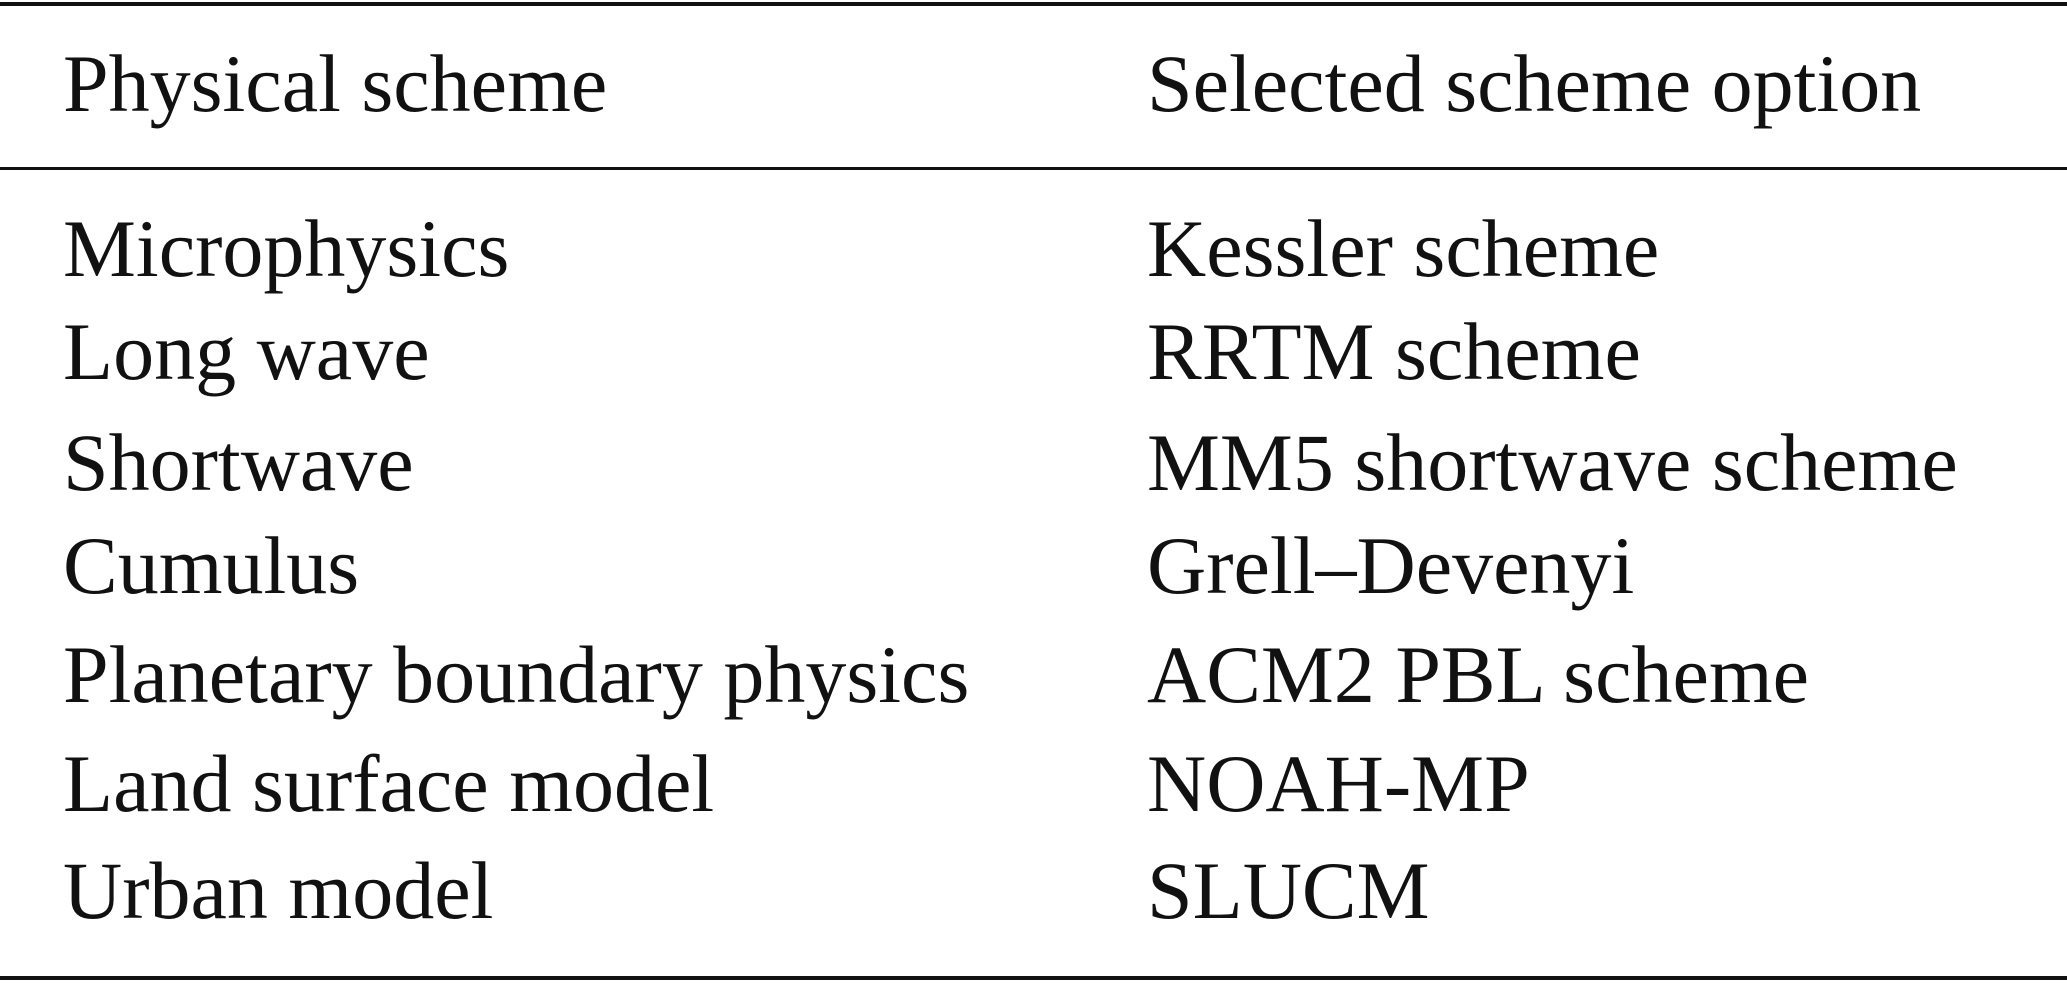  I want to click on physical-scheme-cell: Long wave, so click(246, 351).